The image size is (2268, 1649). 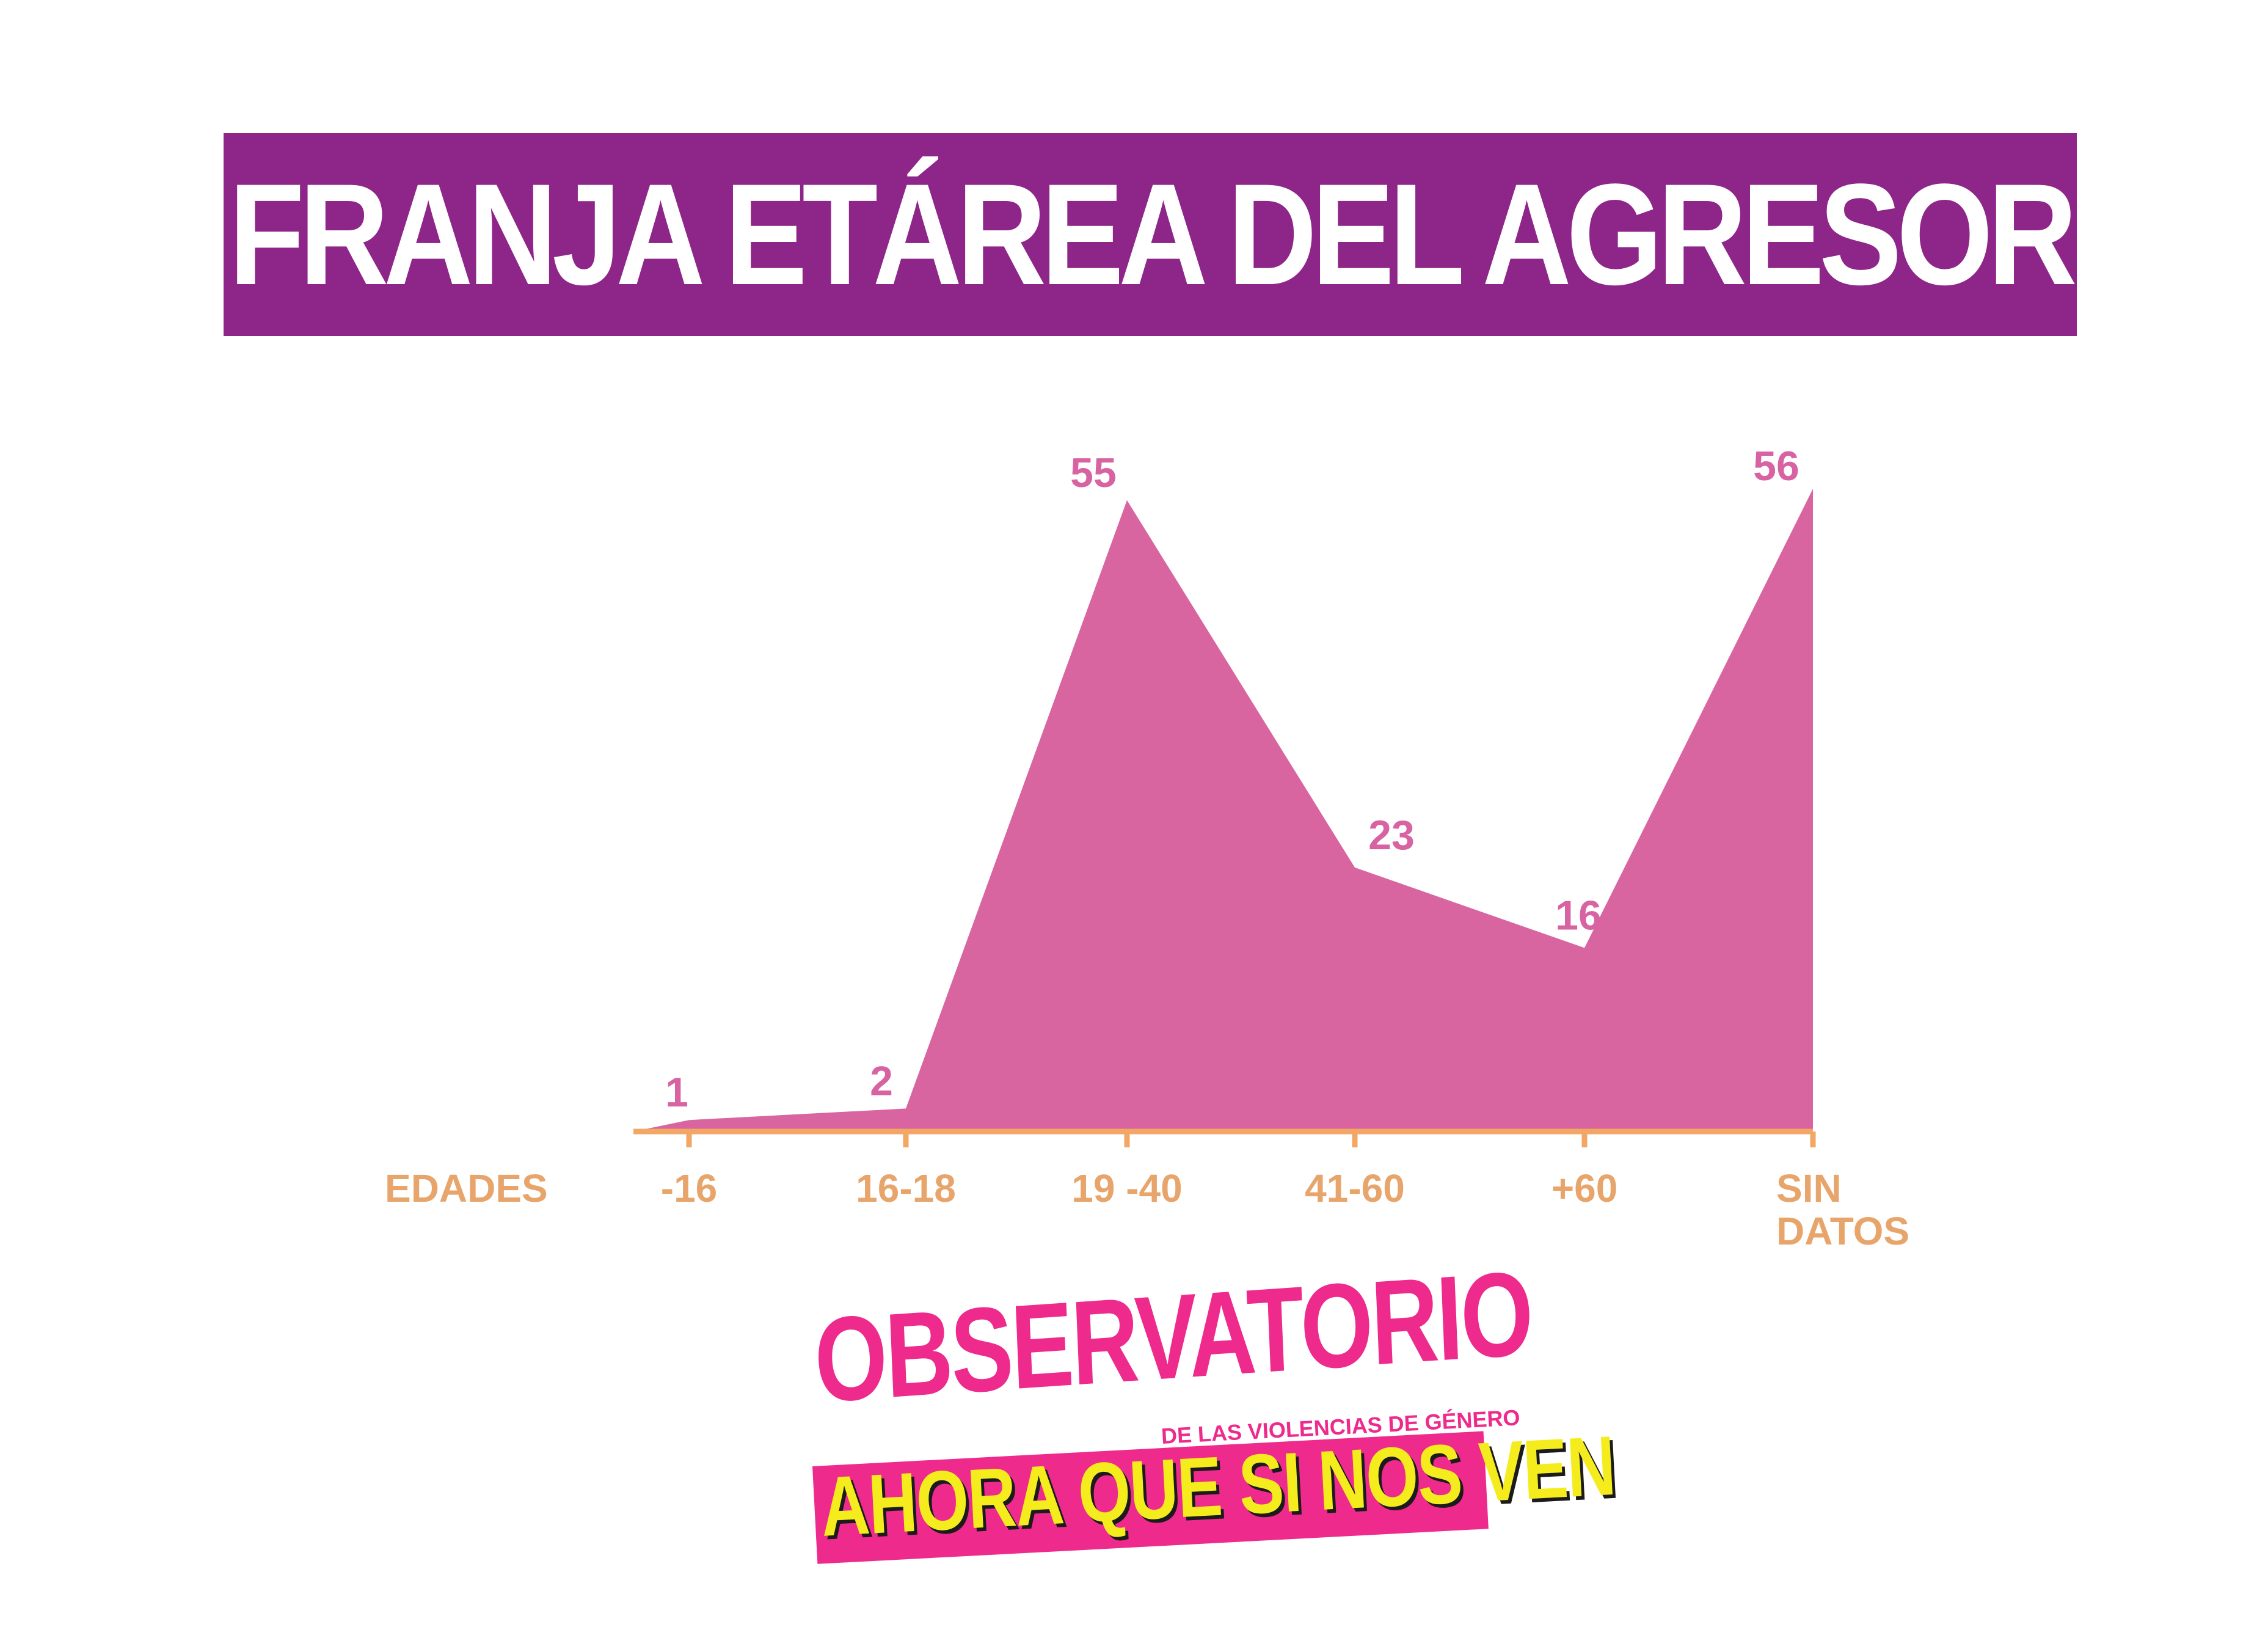 I want to click on title-banner: FRANJA ETÁREA DEL AGRESOR, so click(x=1150, y=234).